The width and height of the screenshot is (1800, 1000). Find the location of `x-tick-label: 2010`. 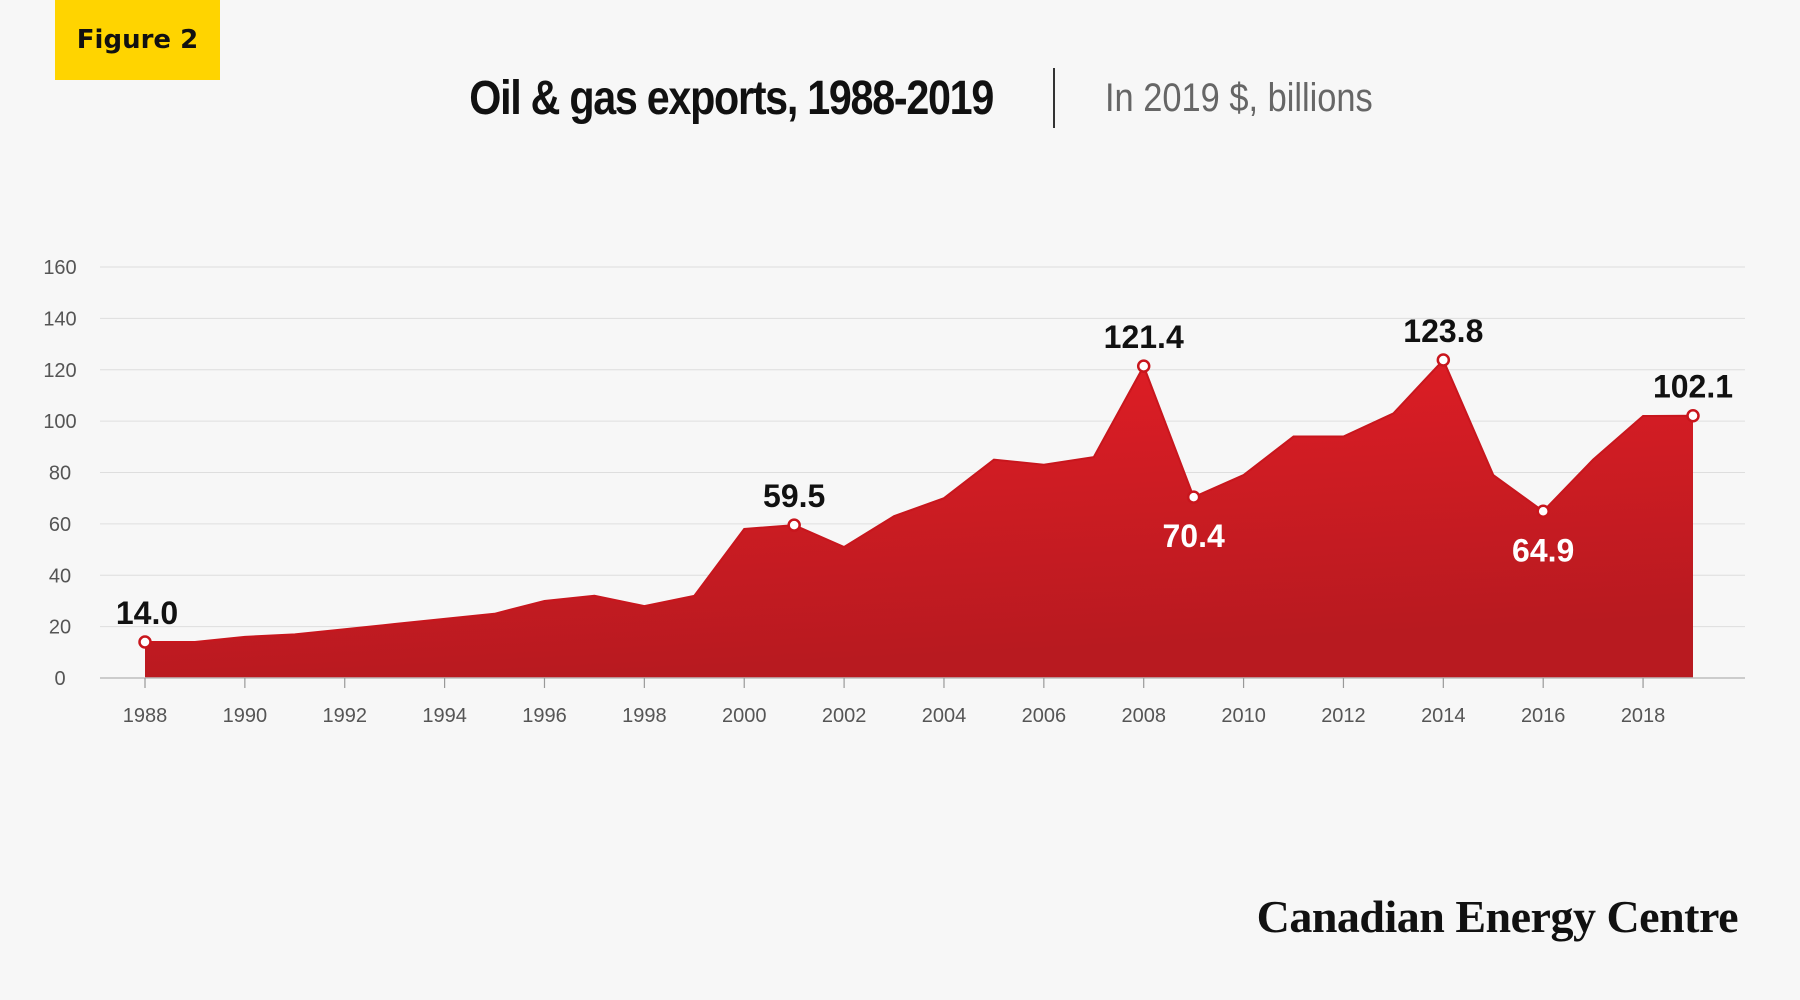

x-tick-label: 2010 is located at coordinates (1243, 716).